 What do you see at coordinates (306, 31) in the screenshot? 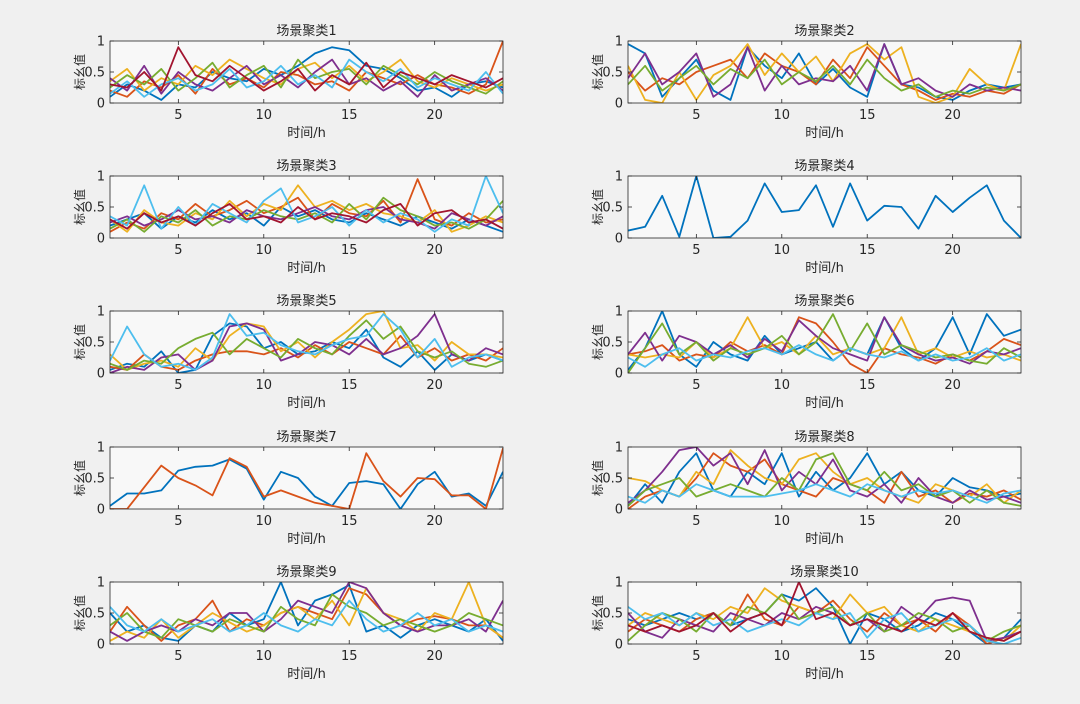
I see `subplot-title: 场景聚类1` at bounding box center [306, 31].